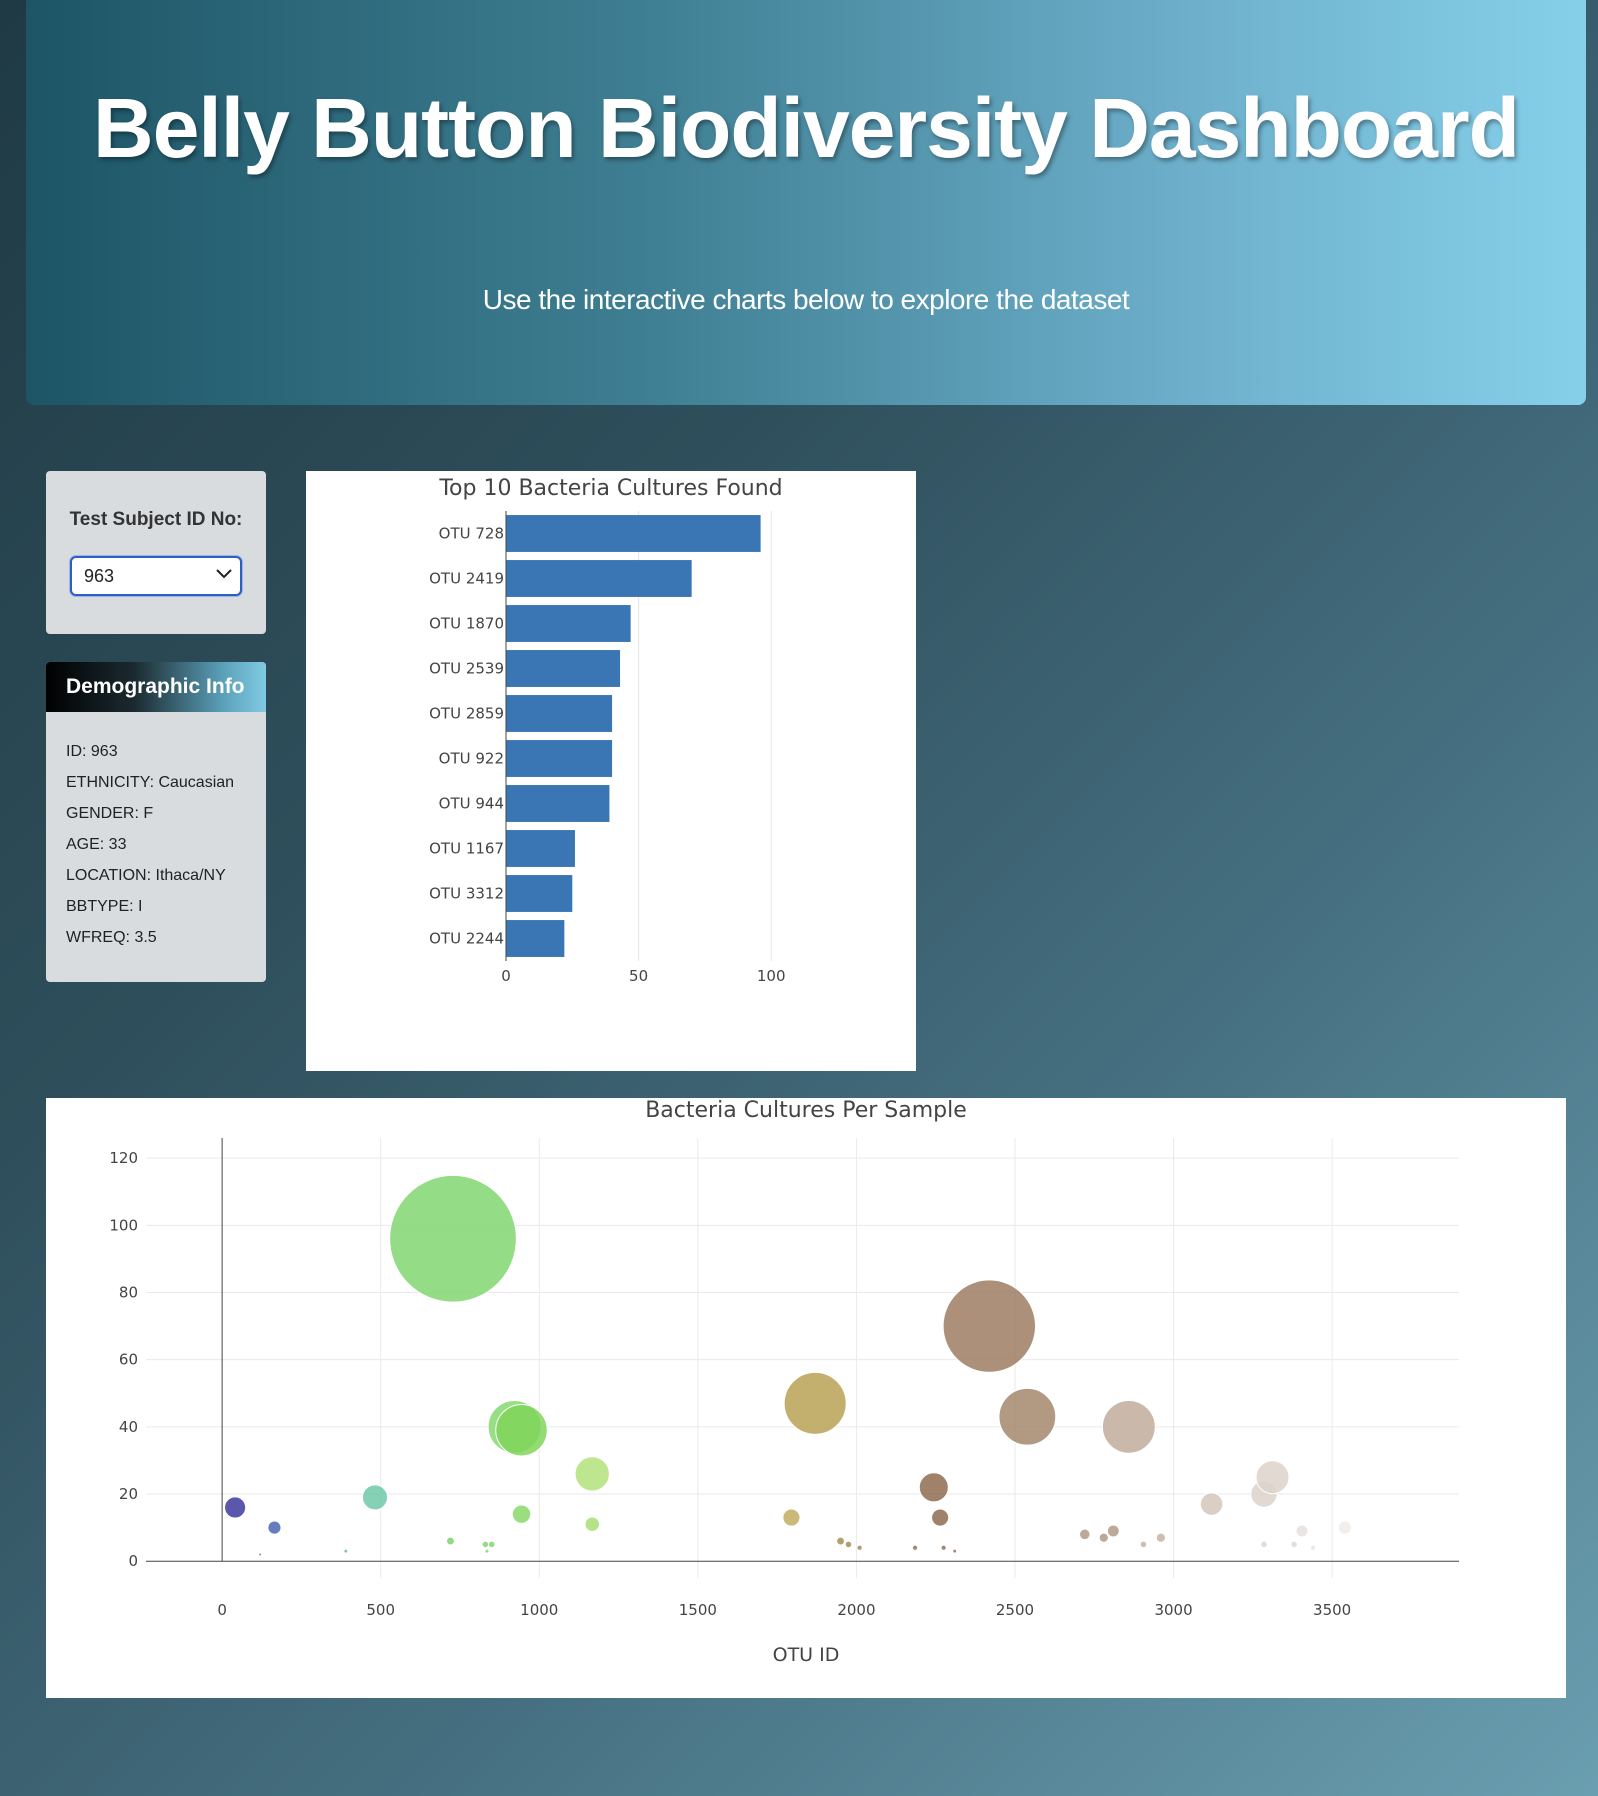 Image resolution: width=1598 pixels, height=1796 pixels. I want to click on bubble-x-axis-label: OTU ID, so click(806, 1655).